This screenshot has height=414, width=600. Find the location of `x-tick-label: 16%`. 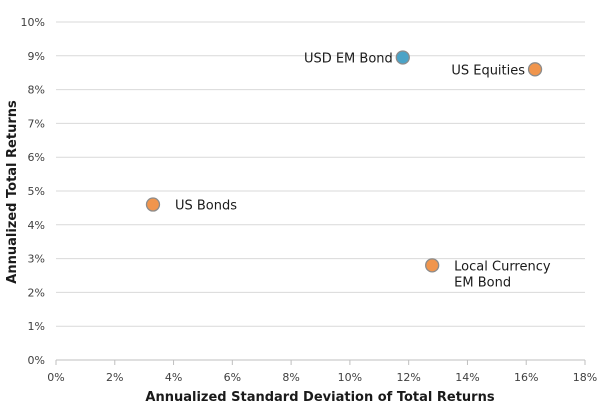

x-tick-label: 16% is located at coordinates (526, 377).